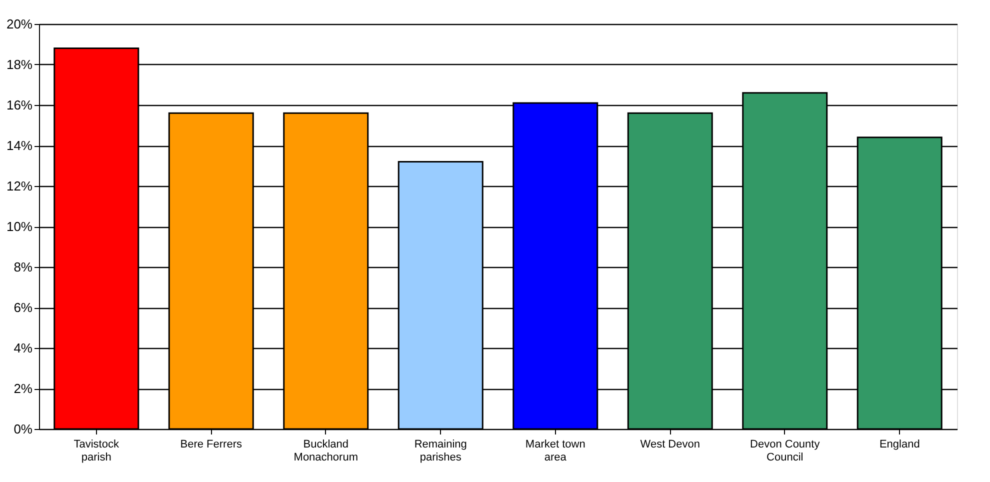 The height and width of the screenshot is (482, 990). Describe the element at coordinates (19, 226) in the screenshot. I see `y-tick-label: 10%` at that location.